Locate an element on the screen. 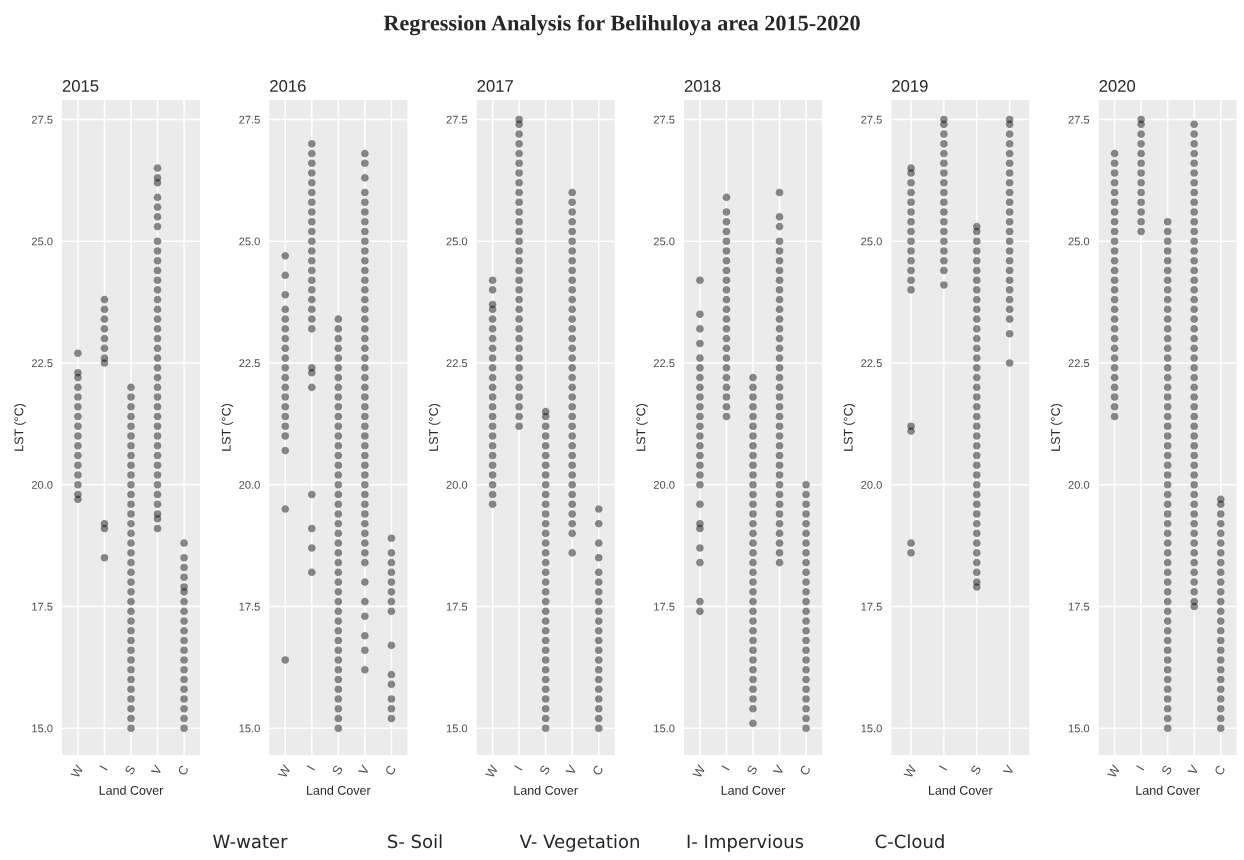 The image size is (1244, 860). text: C-Cloud is located at coordinates (909, 841).